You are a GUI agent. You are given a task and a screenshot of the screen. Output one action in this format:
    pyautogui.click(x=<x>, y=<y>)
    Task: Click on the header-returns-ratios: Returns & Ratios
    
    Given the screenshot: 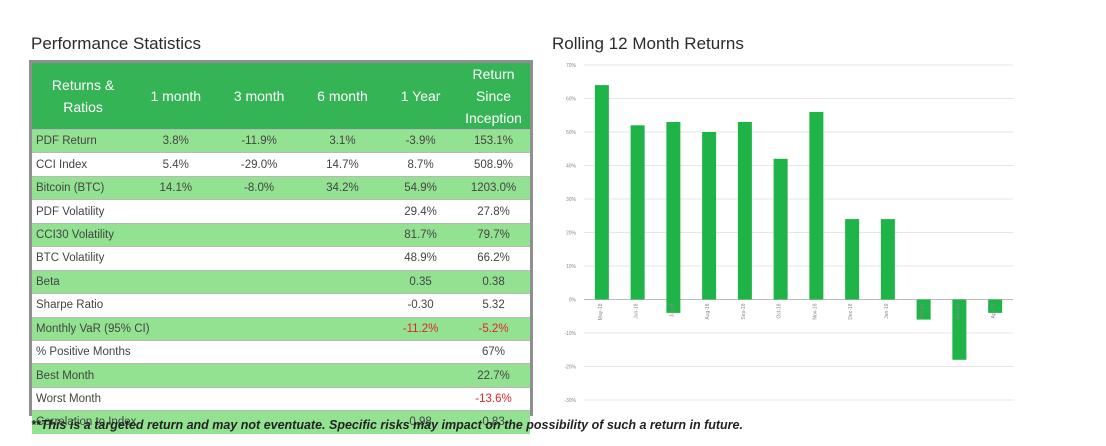 What is the action you would take?
    pyautogui.click(x=83, y=96)
    